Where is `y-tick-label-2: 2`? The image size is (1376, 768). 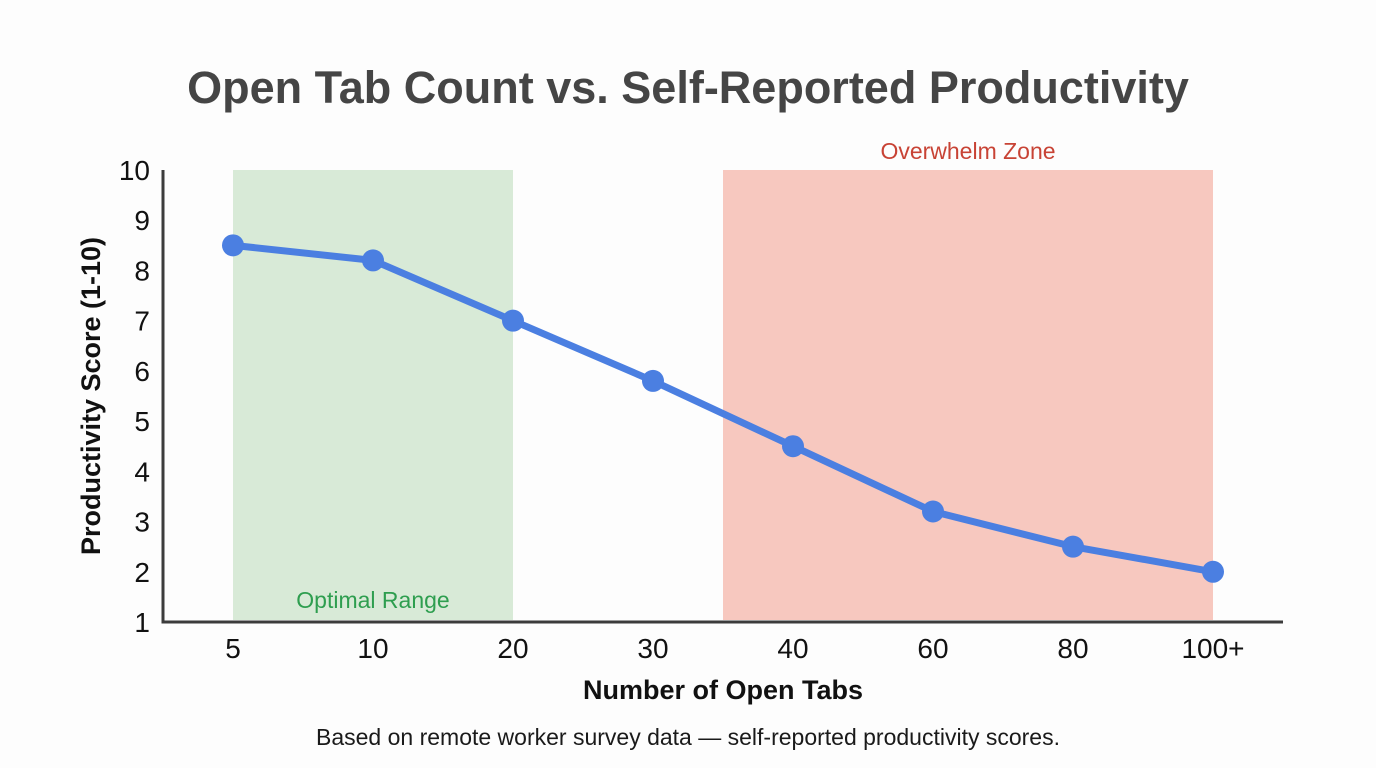 y-tick-label-2: 2 is located at coordinates (142, 572).